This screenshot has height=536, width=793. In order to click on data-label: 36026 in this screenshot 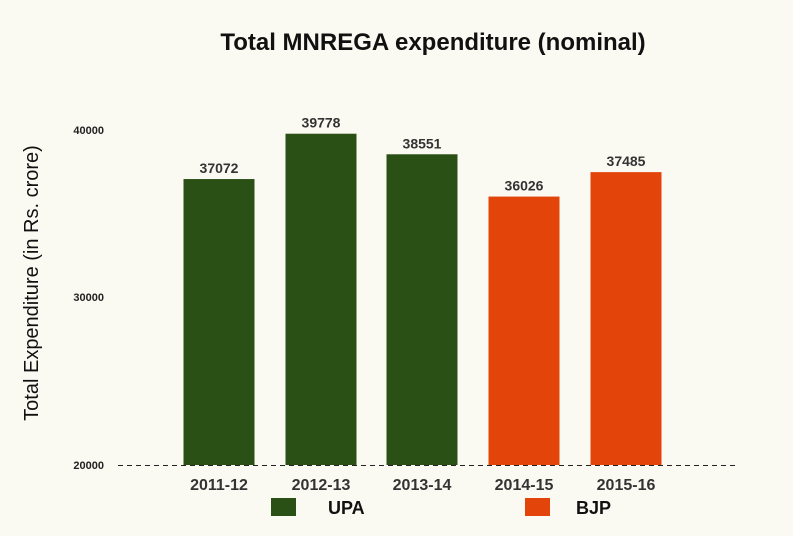, I will do `click(524, 186)`.